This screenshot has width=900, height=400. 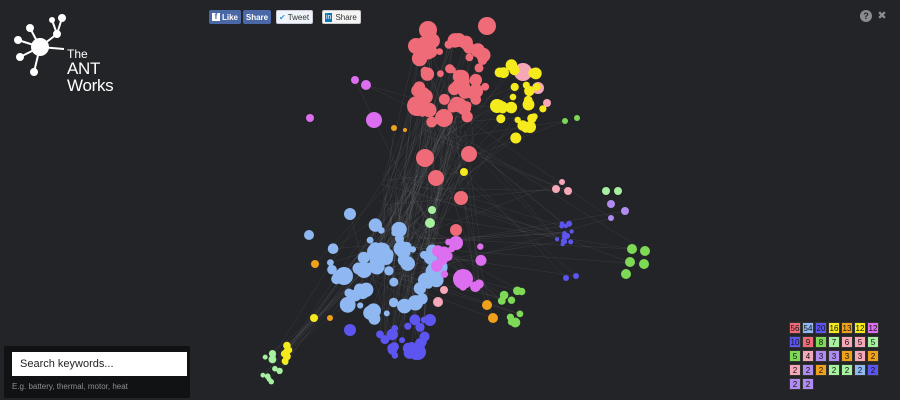 I want to click on legend-cluster-swatch: 20, so click(x=821, y=328).